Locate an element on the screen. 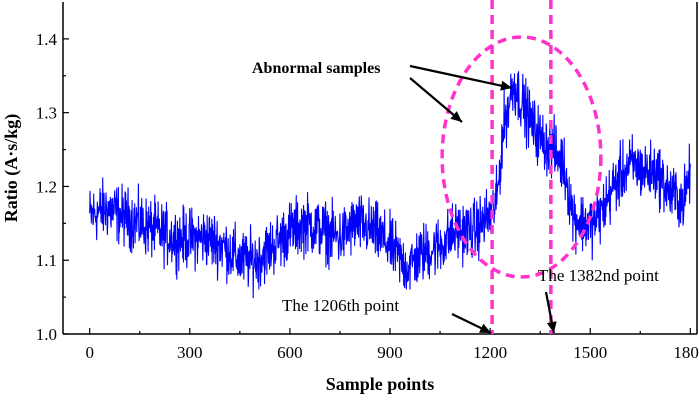 Image resolution: width=699 pixels, height=400 pixels. x-tick-label: 0 is located at coordinates (89, 352).